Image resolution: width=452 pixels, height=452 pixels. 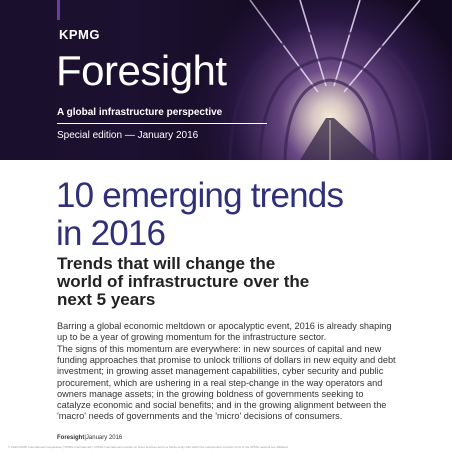 I want to click on subtitle-line-3: next 5 years, so click(x=106, y=299).